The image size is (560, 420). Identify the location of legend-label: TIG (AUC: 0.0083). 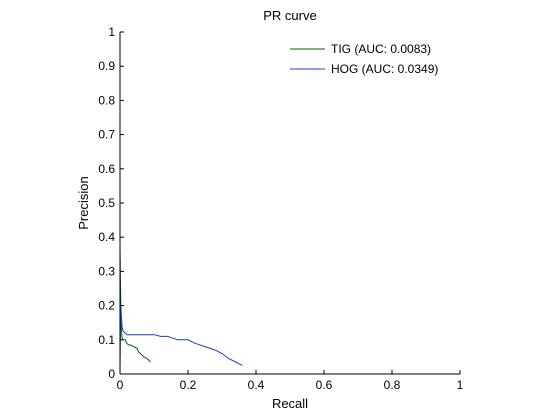
(381, 49).